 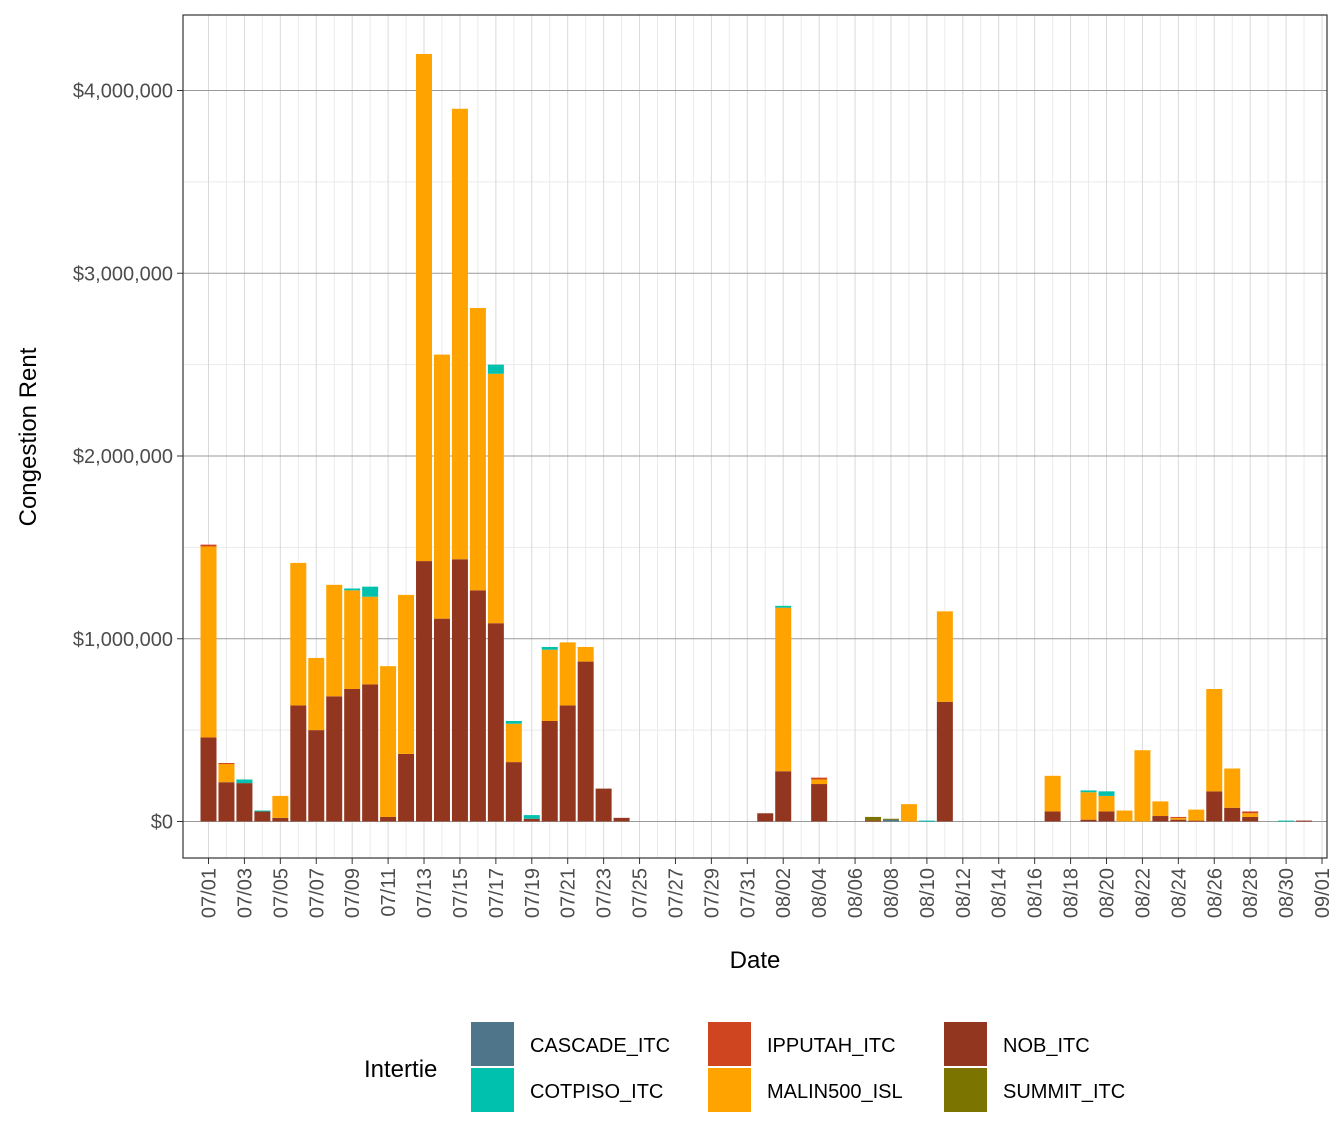 What do you see at coordinates (461, 893) in the screenshot?
I see `x-tick-label: 07/15` at bounding box center [461, 893].